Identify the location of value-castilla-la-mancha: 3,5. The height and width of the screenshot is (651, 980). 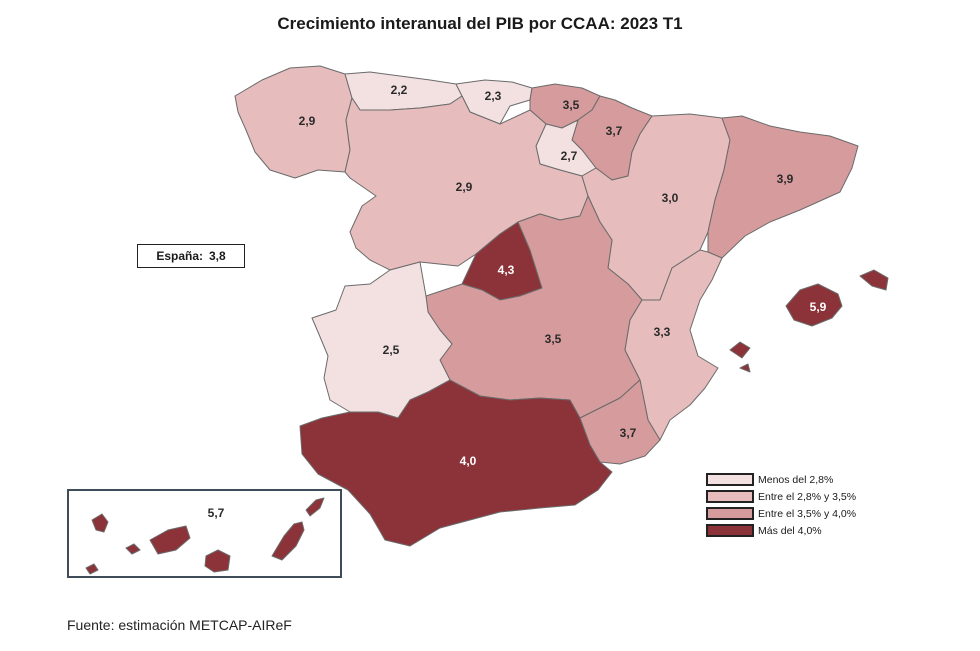
(553, 339).